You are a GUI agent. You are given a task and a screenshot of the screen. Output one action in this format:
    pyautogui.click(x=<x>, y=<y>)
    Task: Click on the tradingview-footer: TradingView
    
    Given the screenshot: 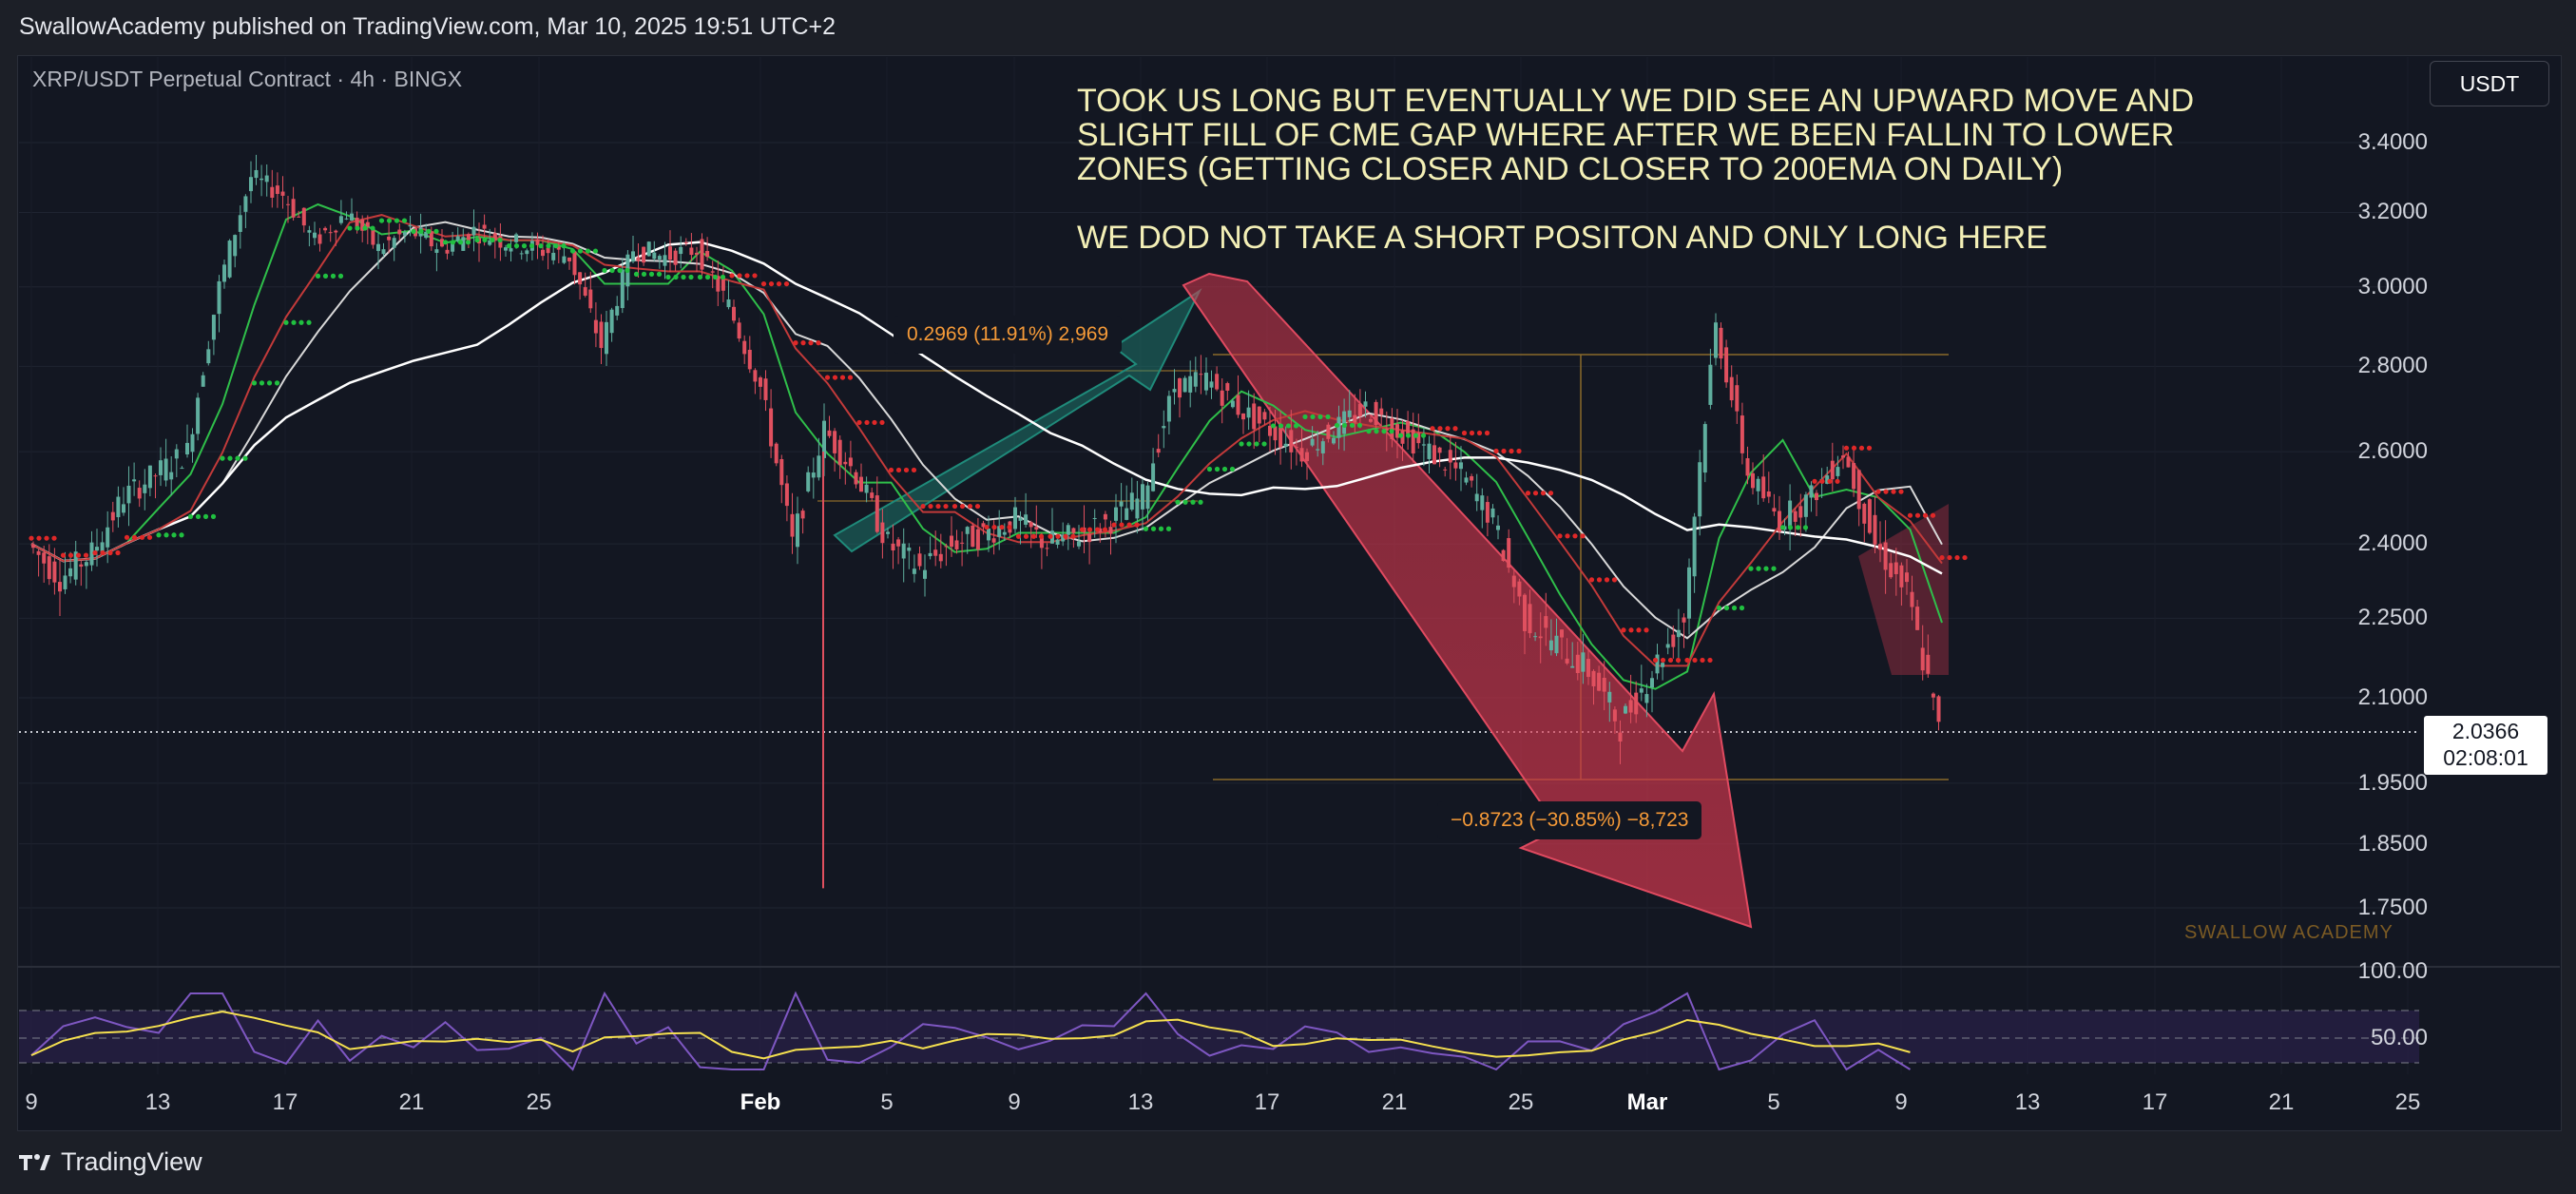 What is the action you would take?
    pyautogui.click(x=111, y=1162)
    